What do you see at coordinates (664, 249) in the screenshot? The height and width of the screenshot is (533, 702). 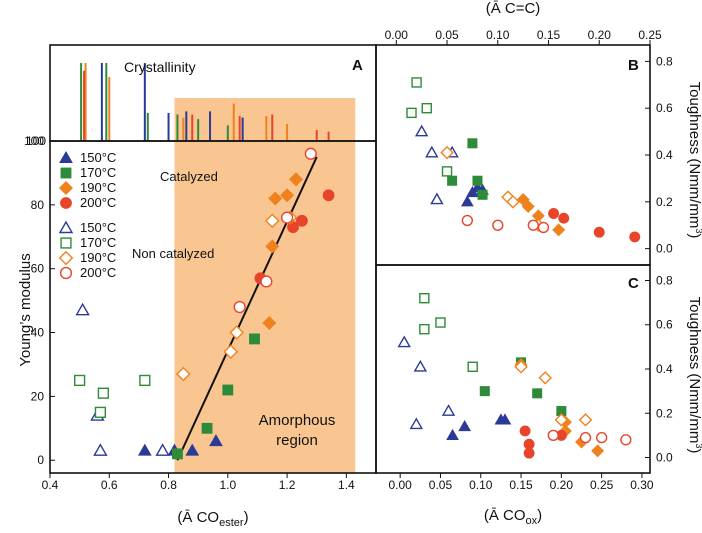 I see `B-ytick-label-0: 0.0` at bounding box center [664, 249].